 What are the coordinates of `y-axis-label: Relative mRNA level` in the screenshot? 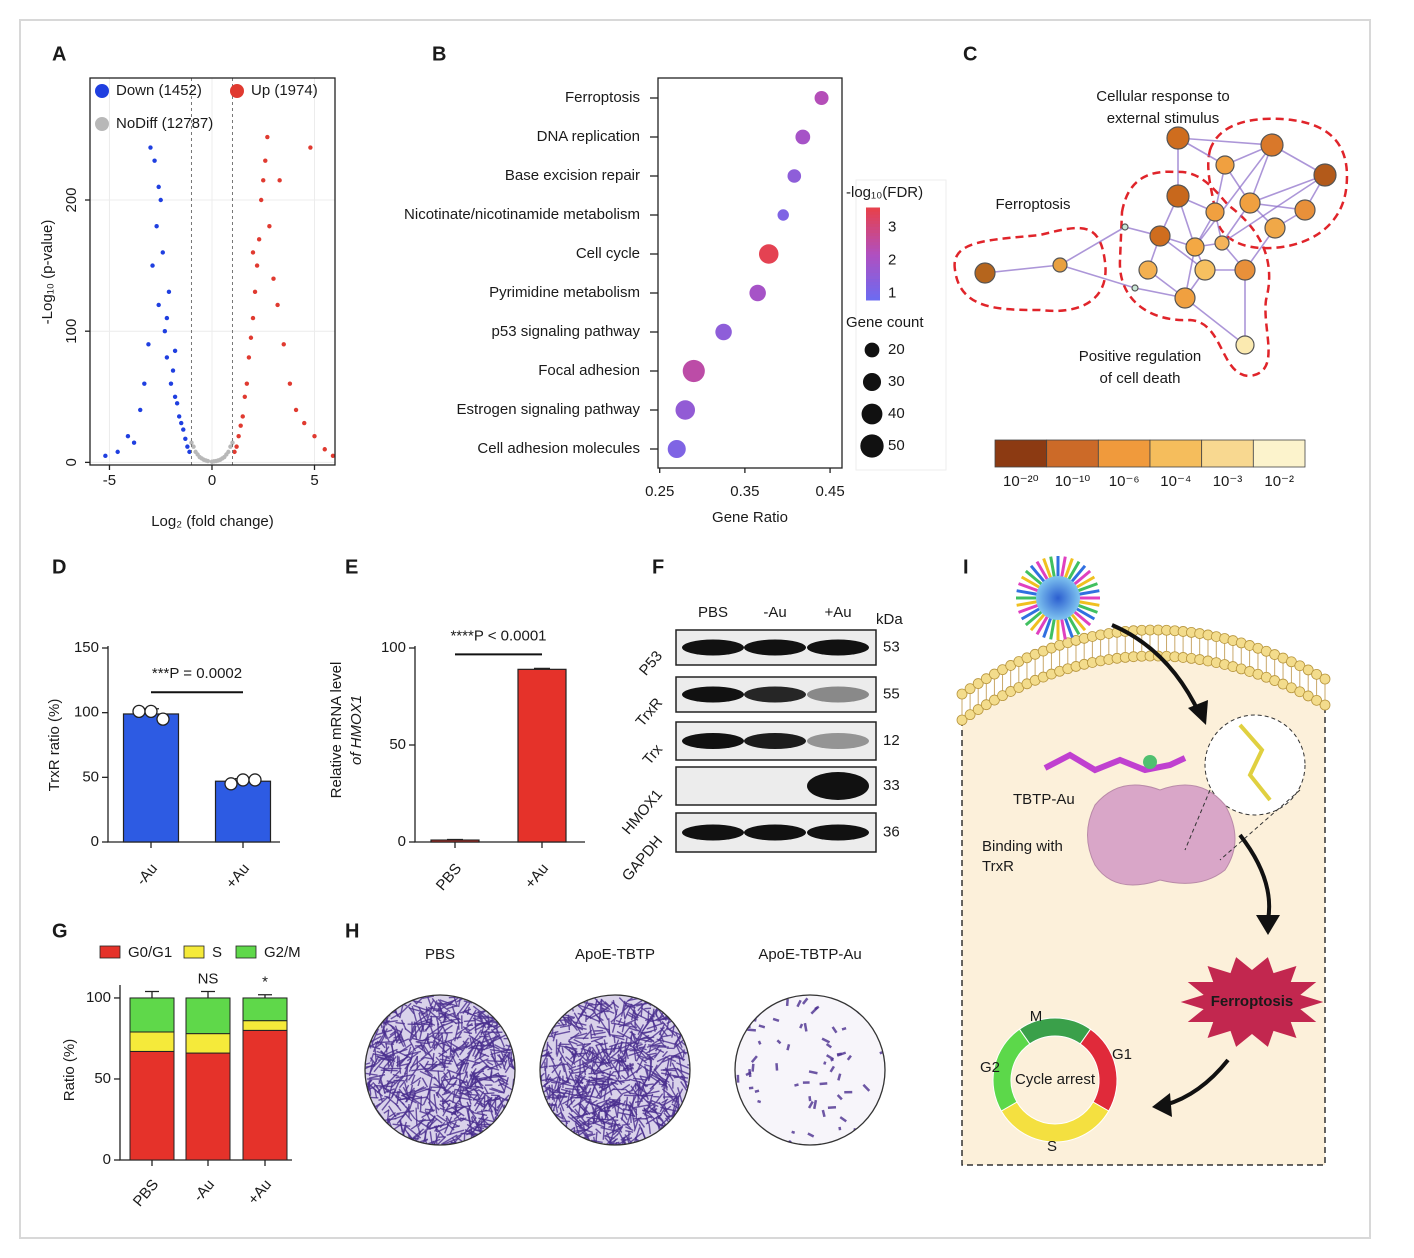 It's located at (336, 730).